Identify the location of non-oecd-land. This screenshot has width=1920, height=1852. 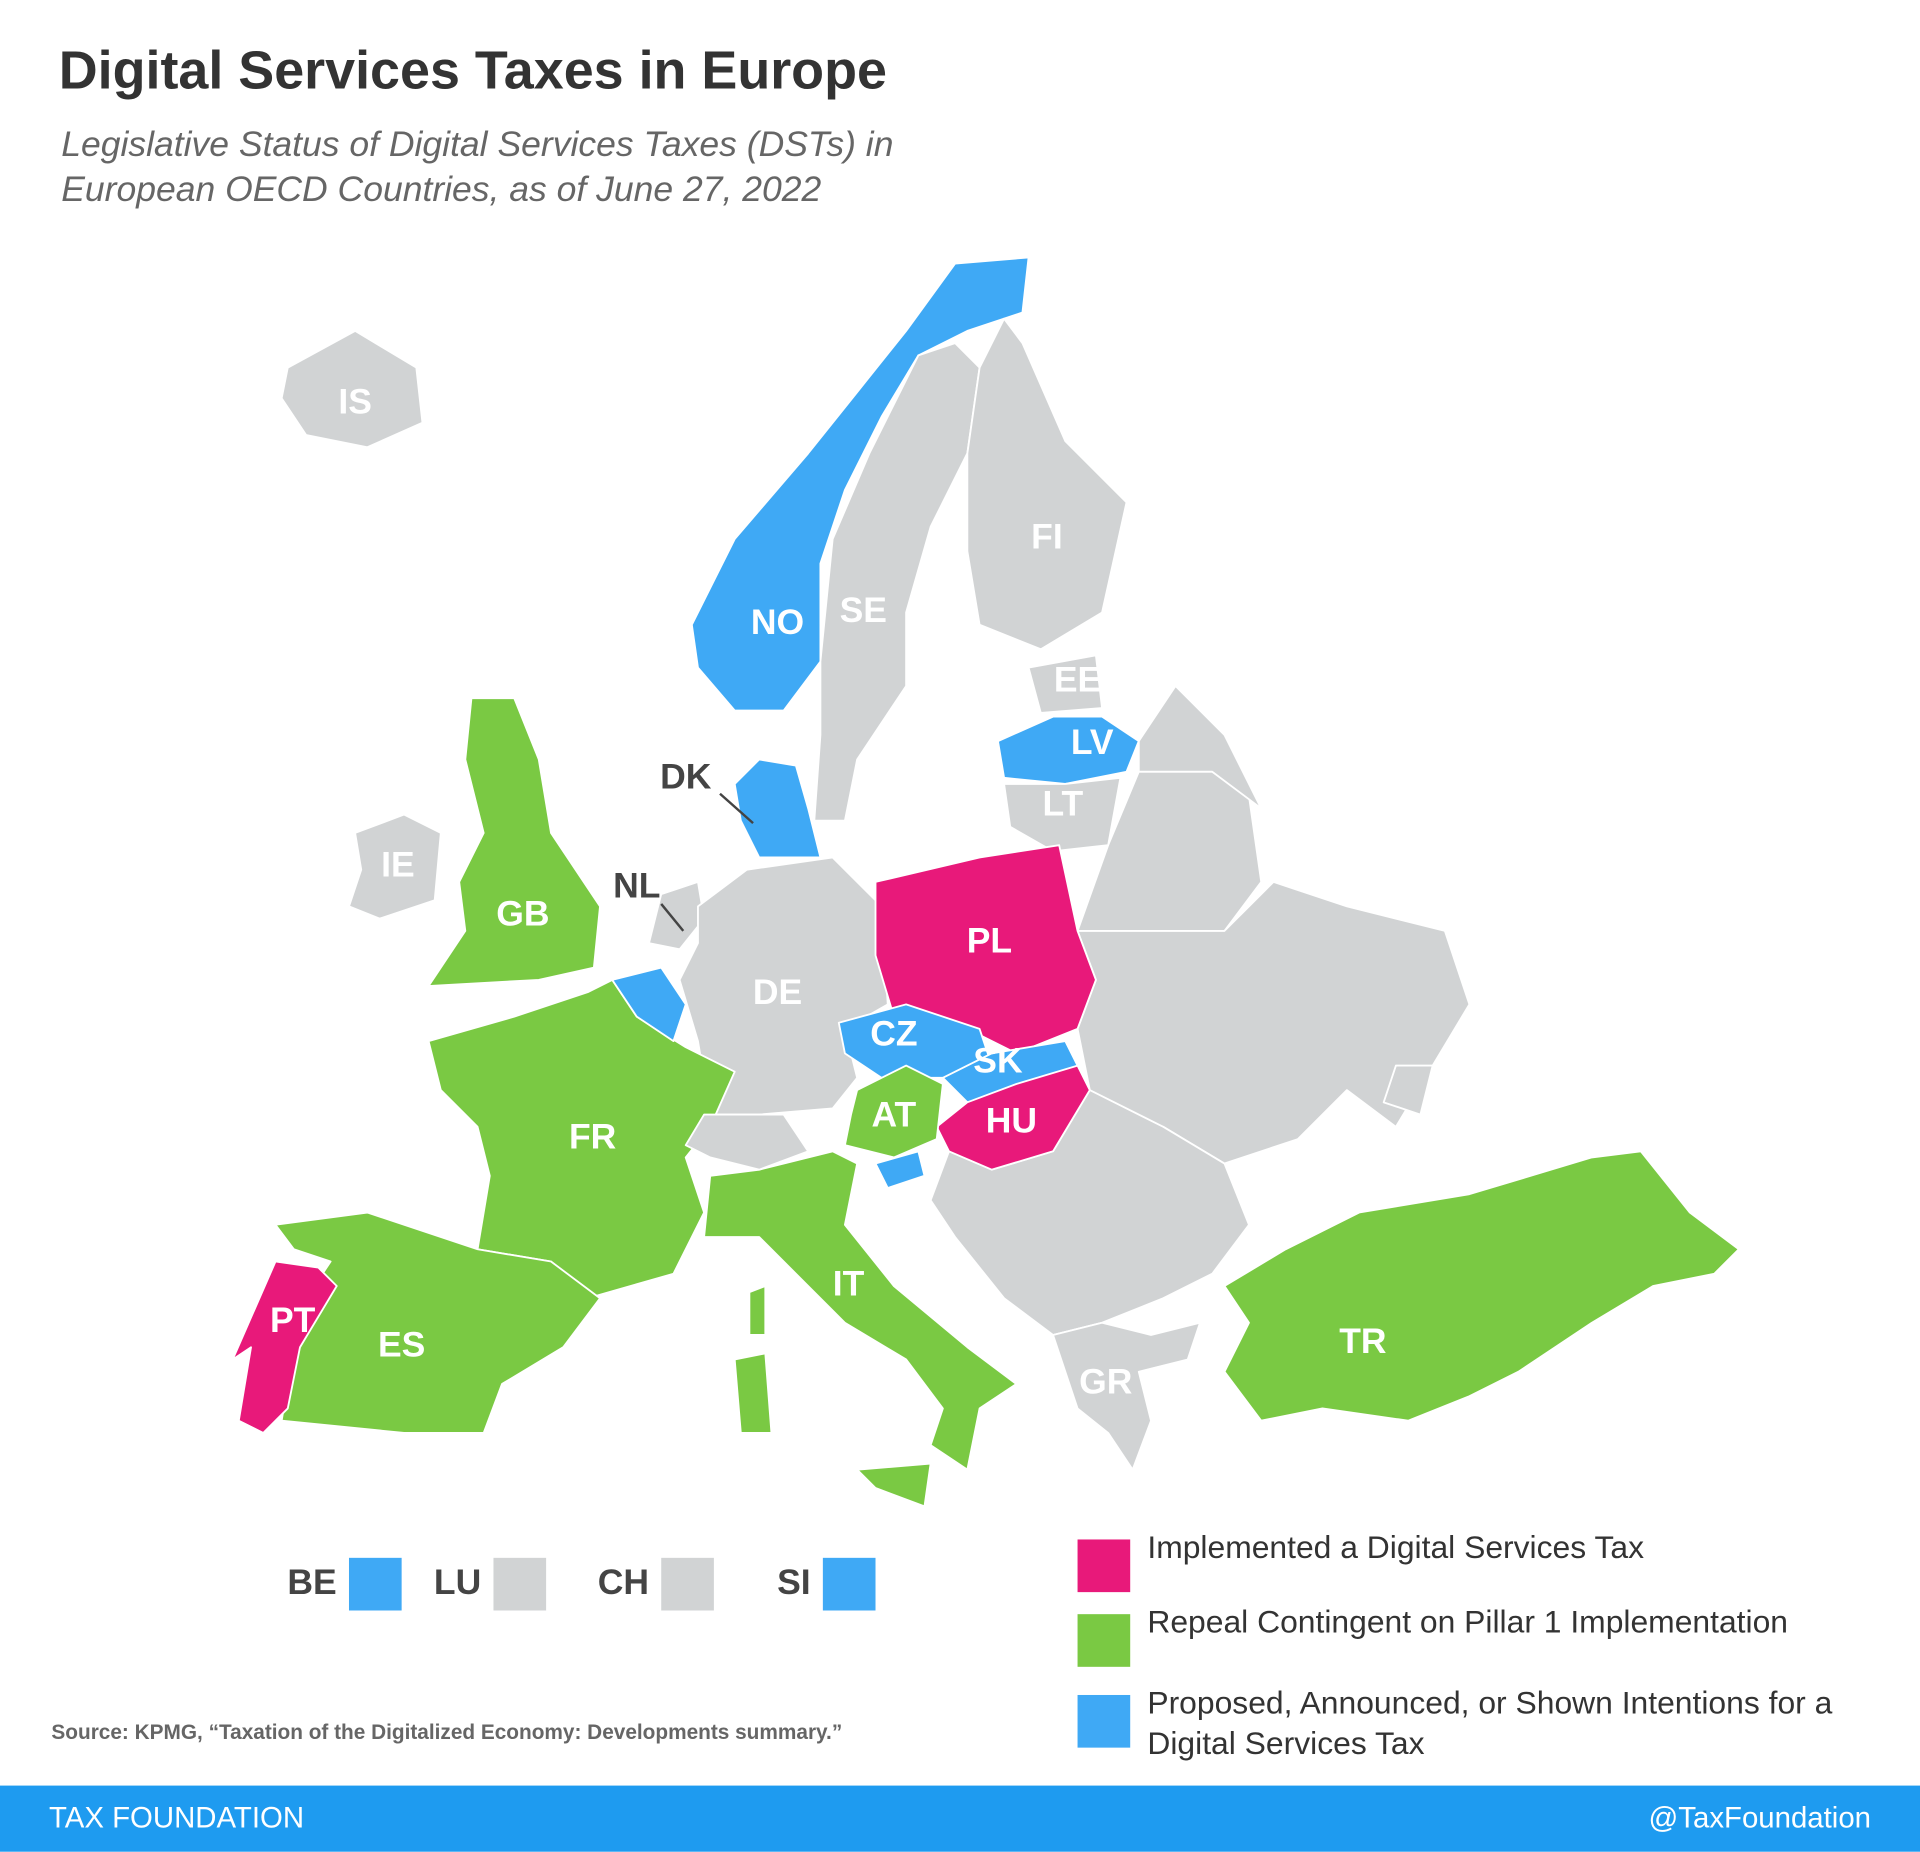
(1200, 1010).